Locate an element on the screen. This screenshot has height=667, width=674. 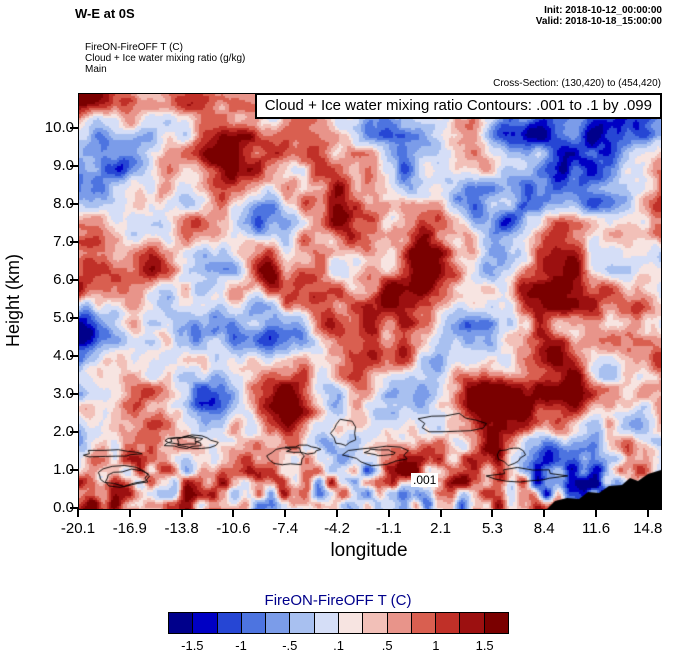
page-title: W-E at 0S is located at coordinates (105, 13).